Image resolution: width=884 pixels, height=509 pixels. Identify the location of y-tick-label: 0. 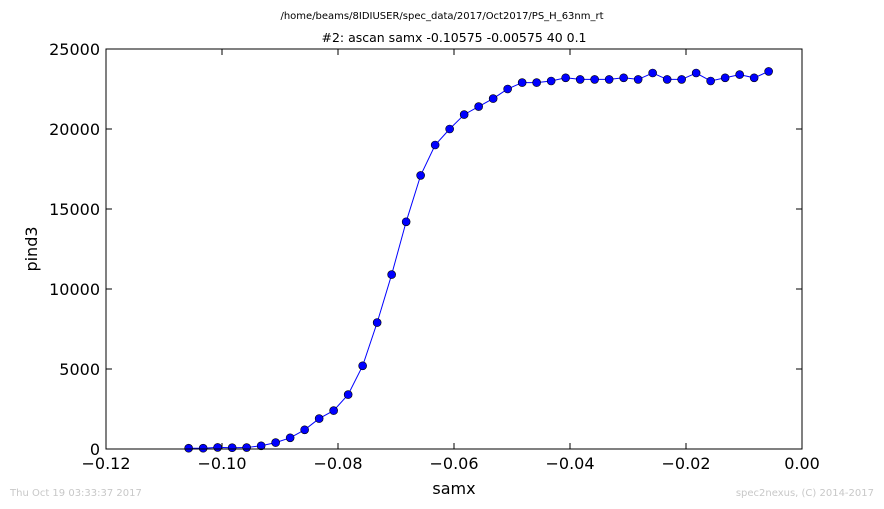
(95, 449).